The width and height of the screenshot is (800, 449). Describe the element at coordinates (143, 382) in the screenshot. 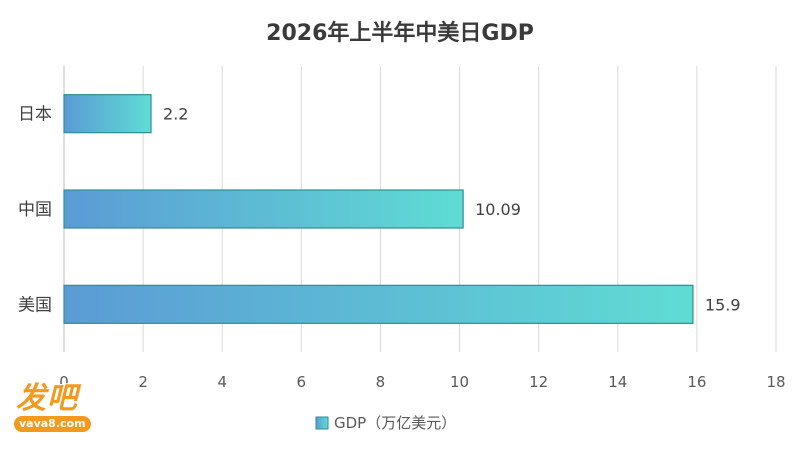

I see `x-tick-label: 2` at that location.